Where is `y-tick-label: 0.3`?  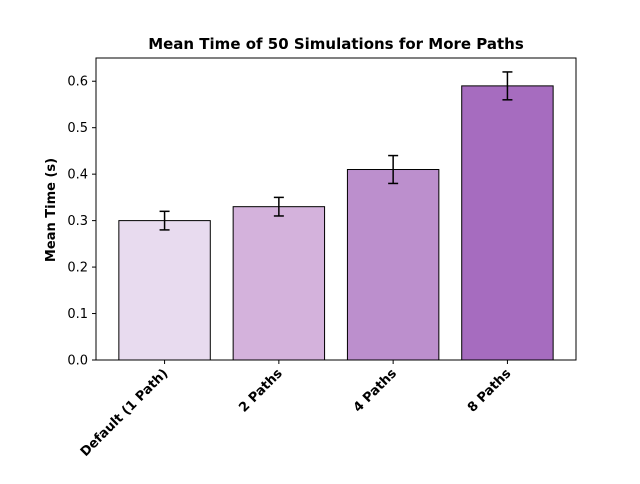
y-tick-label: 0.3 is located at coordinates (77, 221).